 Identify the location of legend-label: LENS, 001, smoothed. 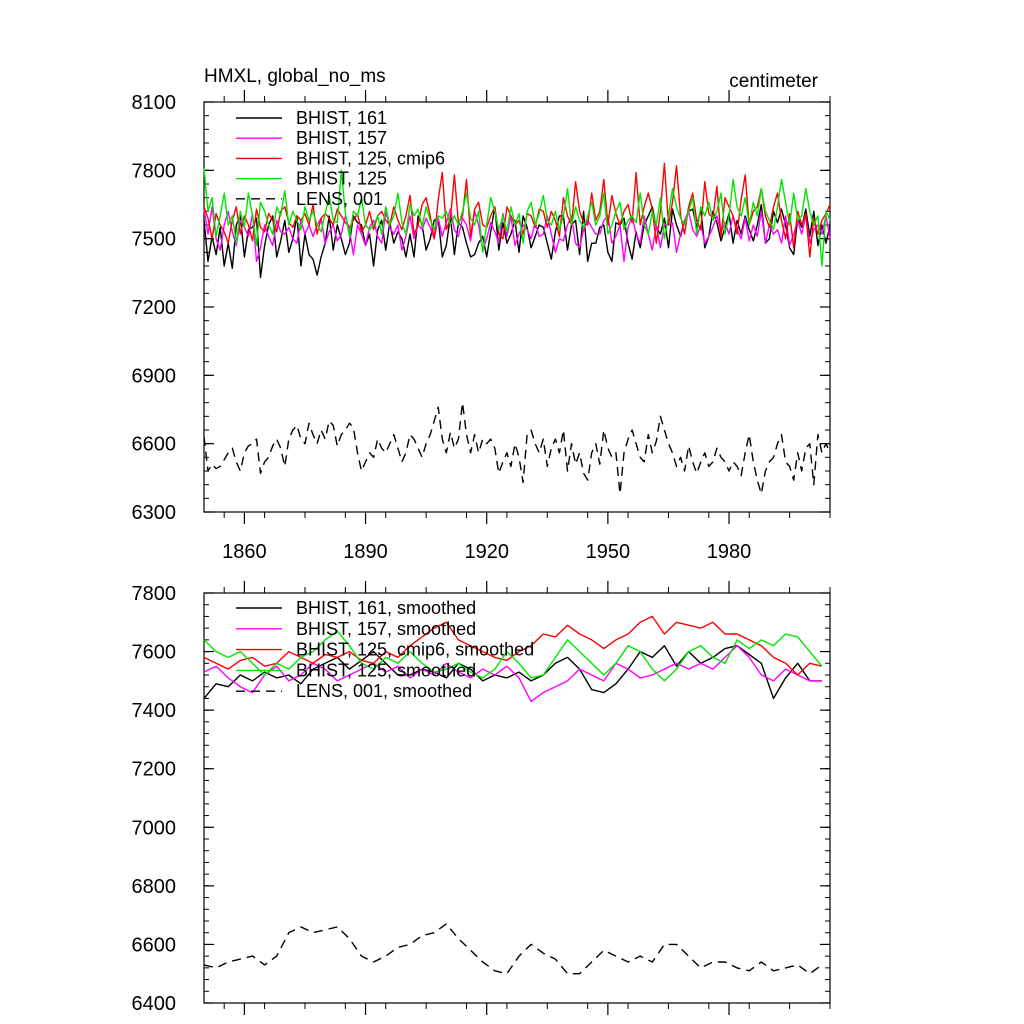
(384, 691).